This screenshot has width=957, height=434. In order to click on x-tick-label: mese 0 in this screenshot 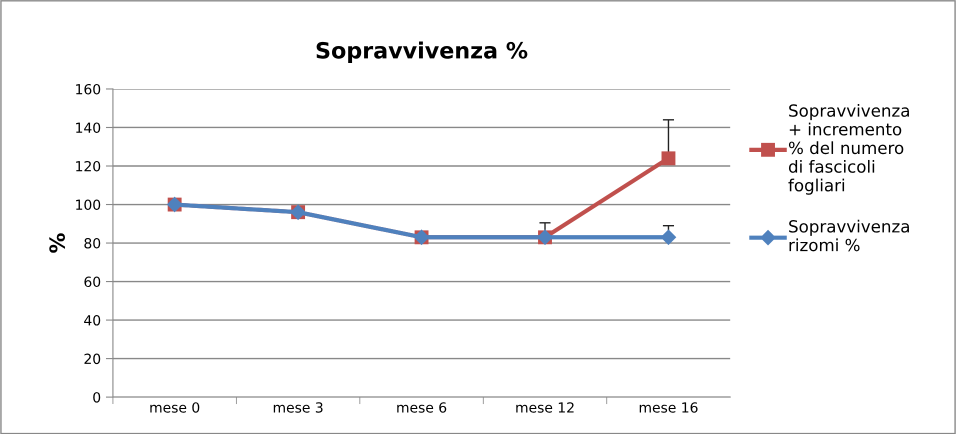, I will do `click(175, 407)`.